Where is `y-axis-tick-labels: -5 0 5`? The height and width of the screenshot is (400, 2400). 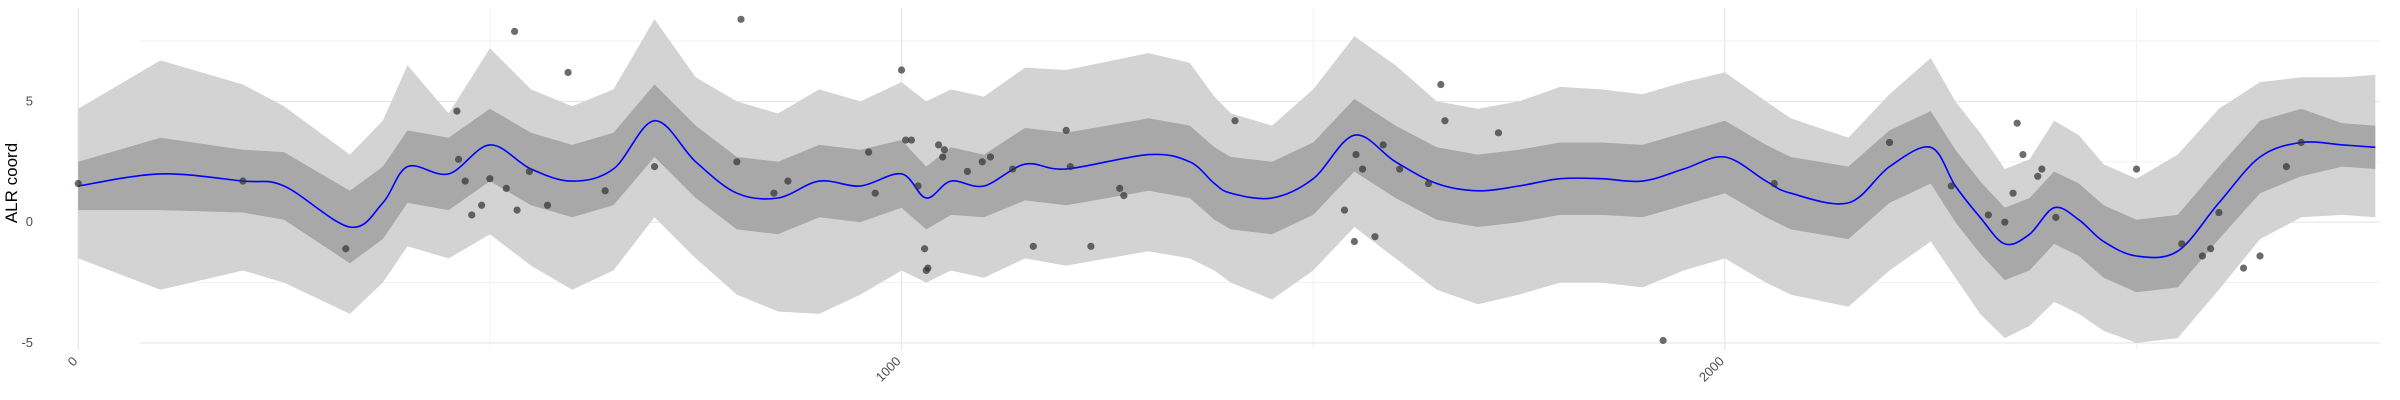
y-axis-tick-labels: -5 0 5 is located at coordinates (27, 221).